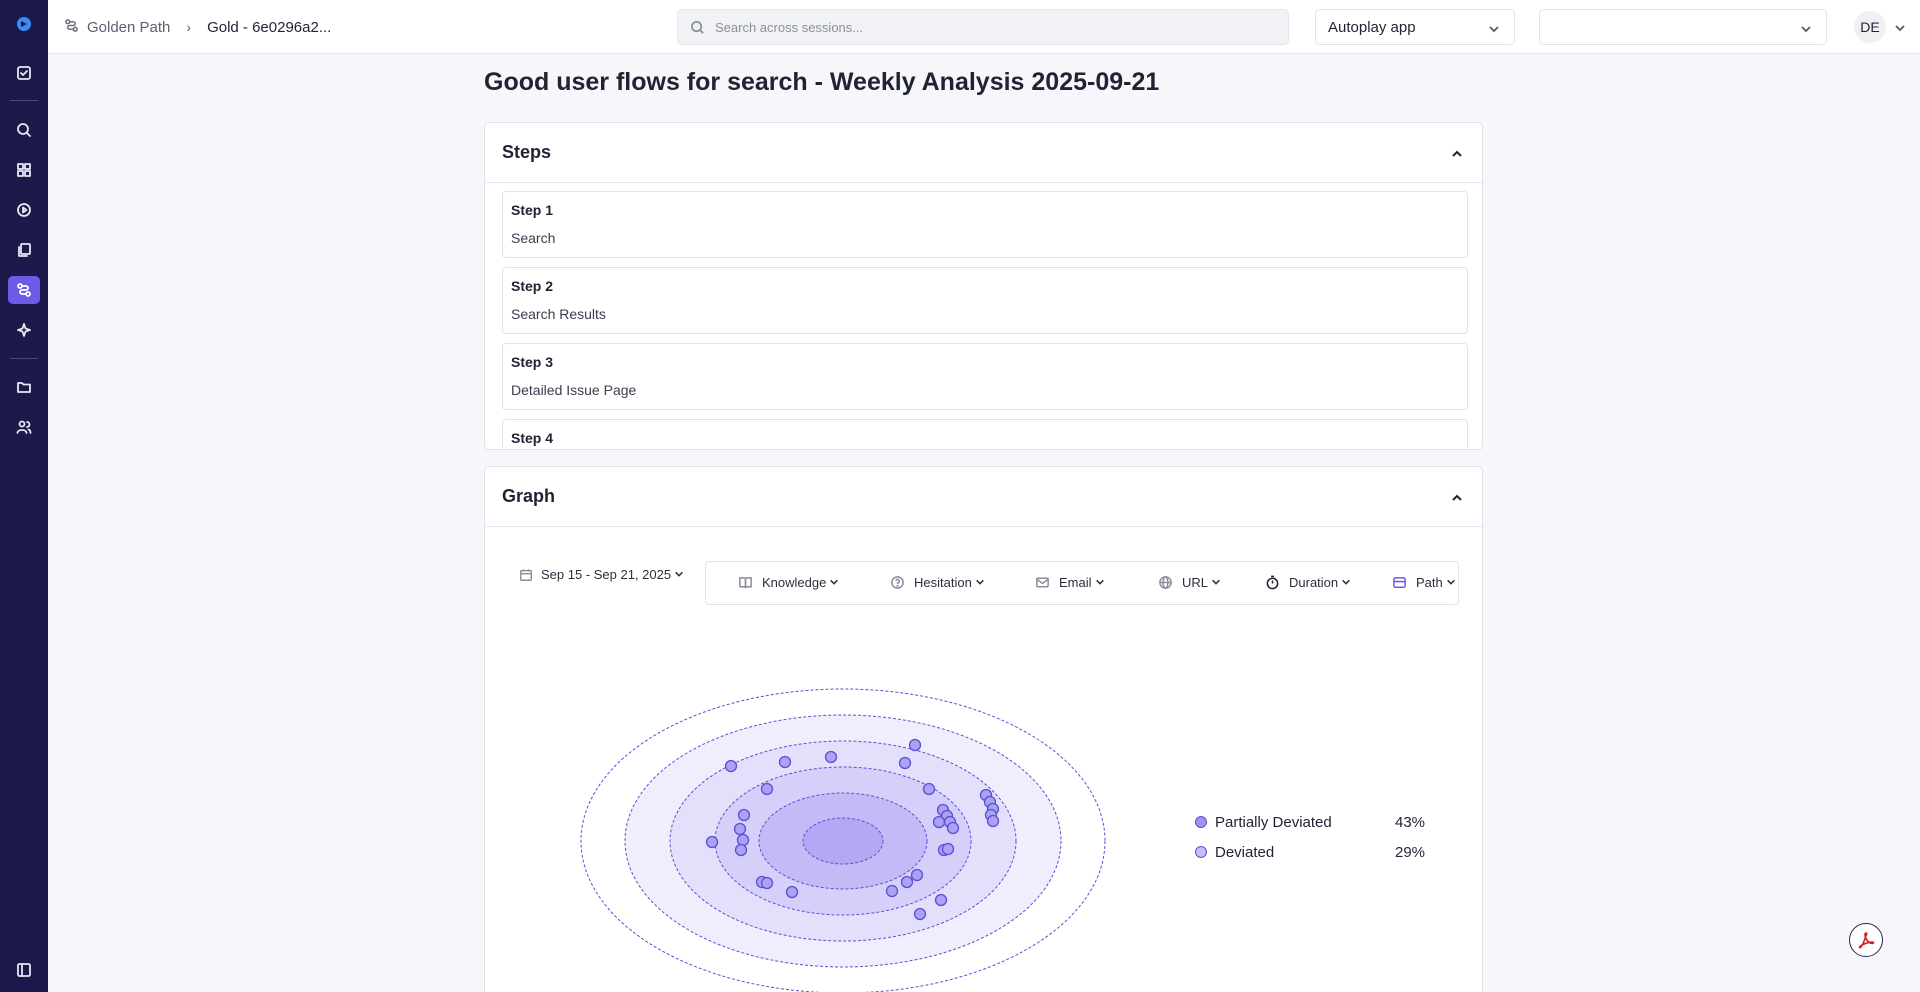 This screenshot has width=1920, height=992. What do you see at coordinates (533, 238) in the screenshot?
I see `step-name: Search` at bounding box center [533, 238].